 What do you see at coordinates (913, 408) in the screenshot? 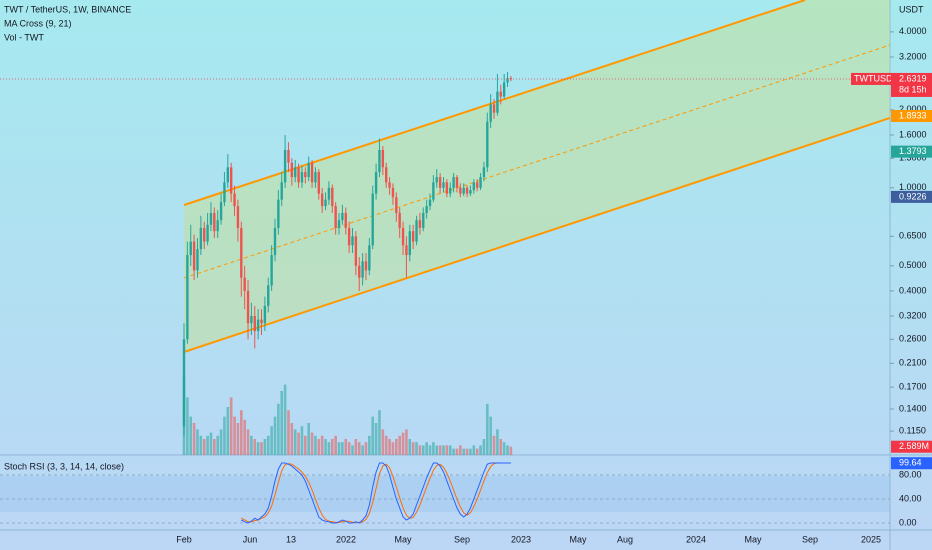
I see `y-tick-label: 0.1400` at bounding box center [913, 408].